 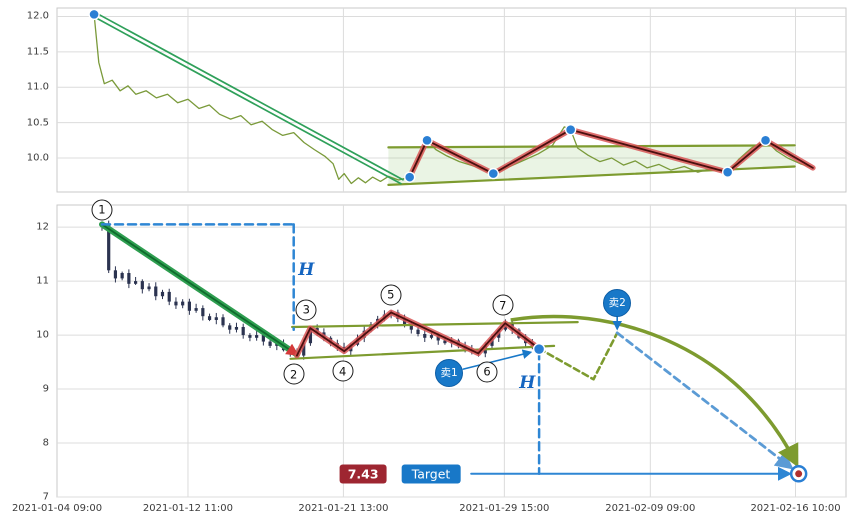 I want to click on forecast-zigzag, so click(x=578, y=356).